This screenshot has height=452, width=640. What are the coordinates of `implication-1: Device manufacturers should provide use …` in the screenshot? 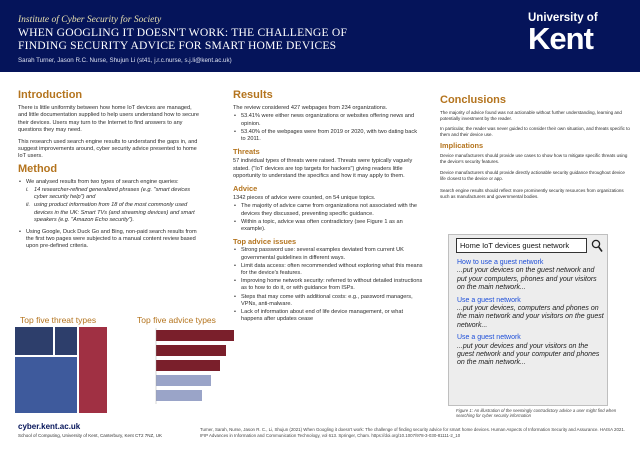 It's located at (534, 158).